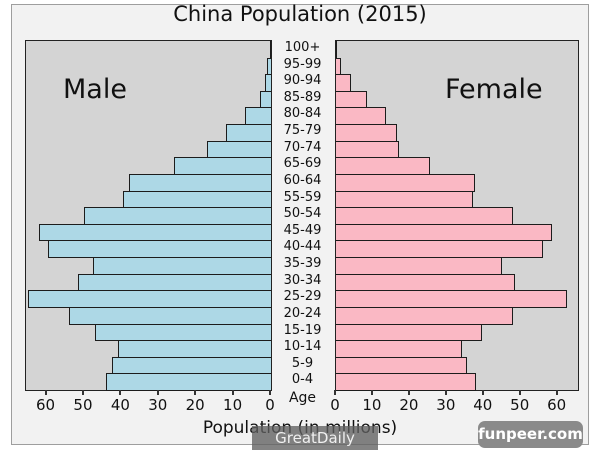  What do you see at coordinates (302, 313) in the screenshot?
I see `age-label-20-24: 20-24` at bounding box center [302, 313].